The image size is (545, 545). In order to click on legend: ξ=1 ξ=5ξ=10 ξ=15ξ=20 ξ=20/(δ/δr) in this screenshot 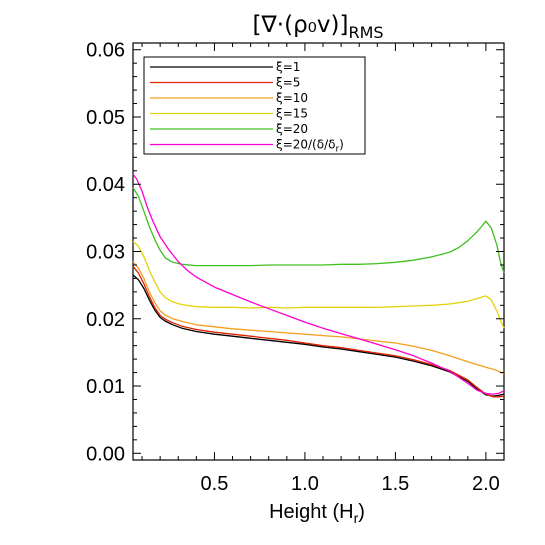, I will do `click(254, 105)`.